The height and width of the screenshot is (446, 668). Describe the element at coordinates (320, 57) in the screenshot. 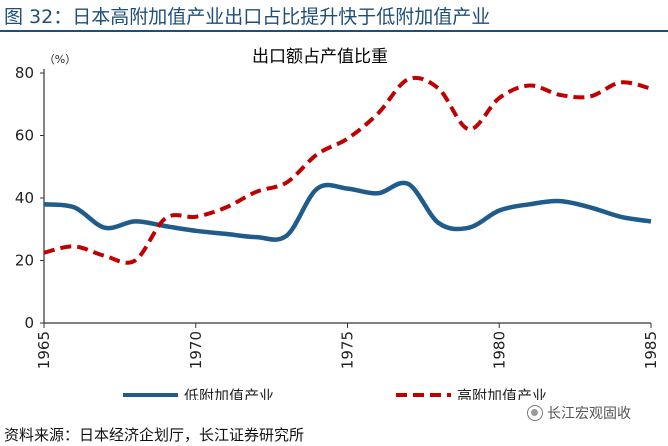

I see `chart-title: 出口额占产值比重` at that location.